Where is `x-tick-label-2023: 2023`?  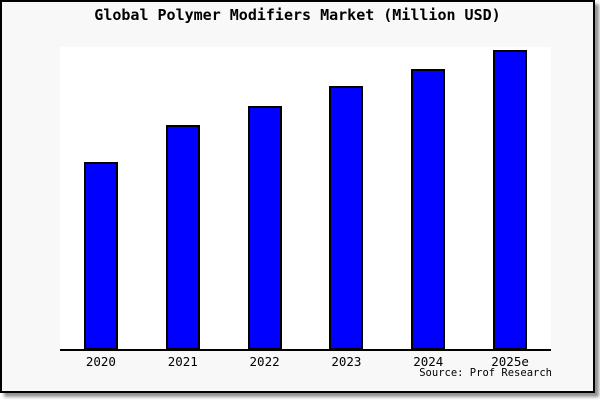
x-tick-label-2023: 2023 is located at coordinates (346, 361).